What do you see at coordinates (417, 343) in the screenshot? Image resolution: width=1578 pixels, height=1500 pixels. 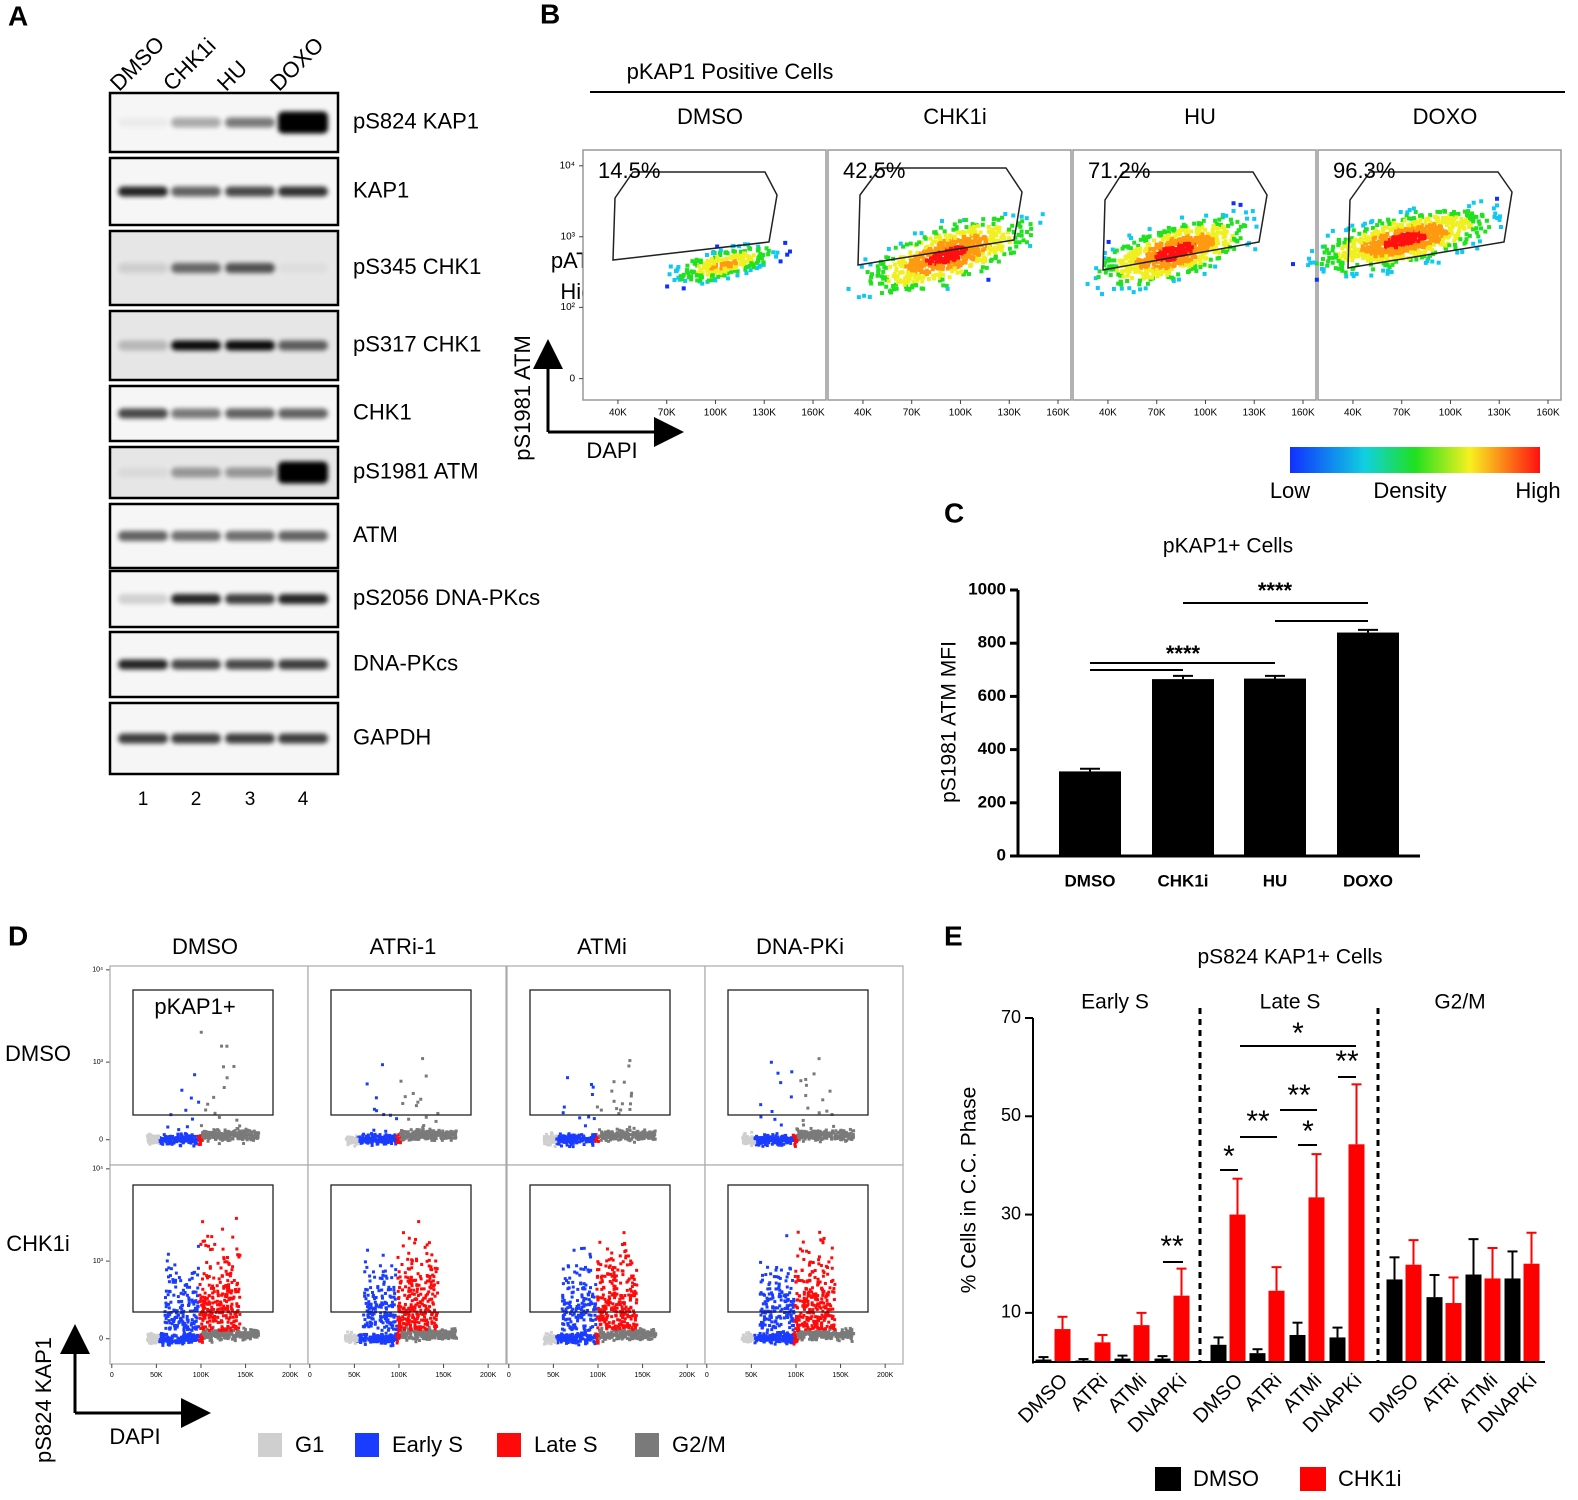 I see `blot-row-label: pS317 CHK1` at bounding box center [417, 343].